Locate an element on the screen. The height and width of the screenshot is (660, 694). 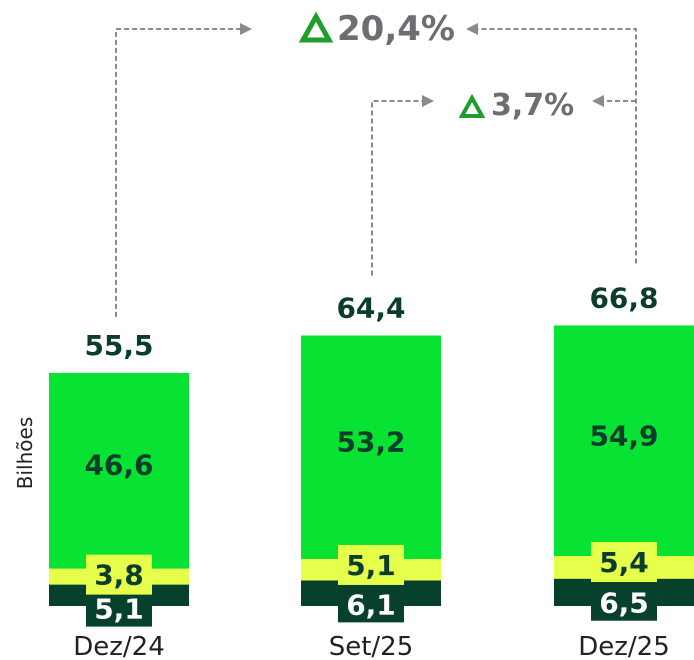
value-label-top-1: 53,2 is located at coordinates (370, 442).